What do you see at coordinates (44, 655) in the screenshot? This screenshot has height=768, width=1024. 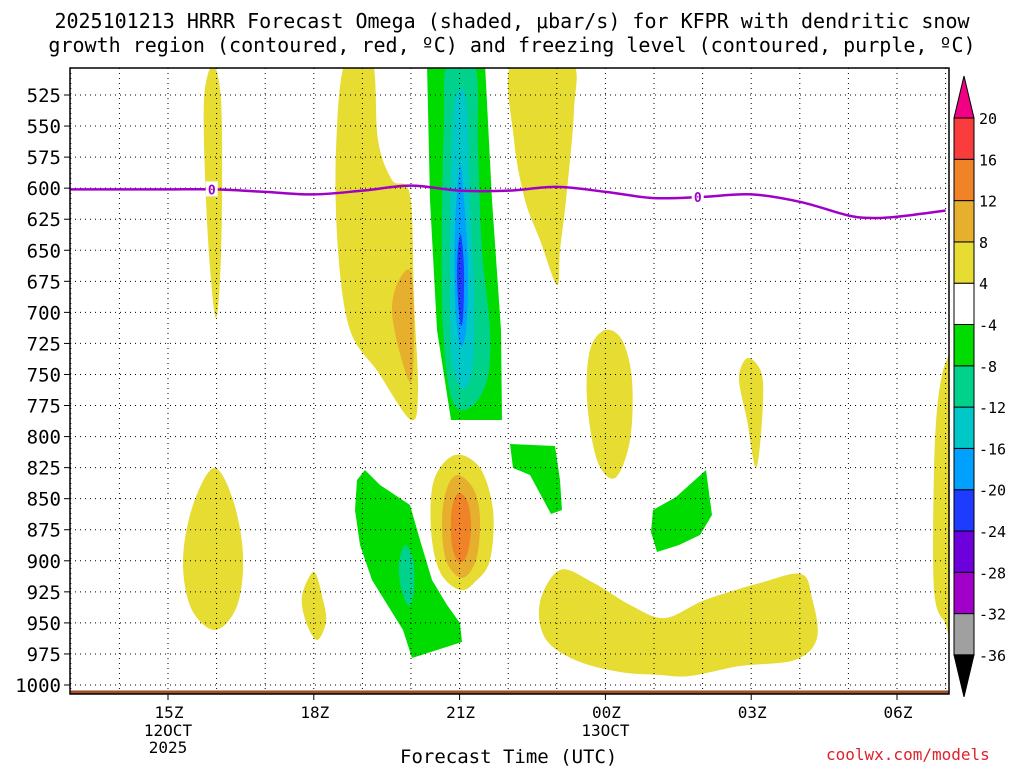 I see `y-tick-label-975: 975` at bounding box center [44, 655].